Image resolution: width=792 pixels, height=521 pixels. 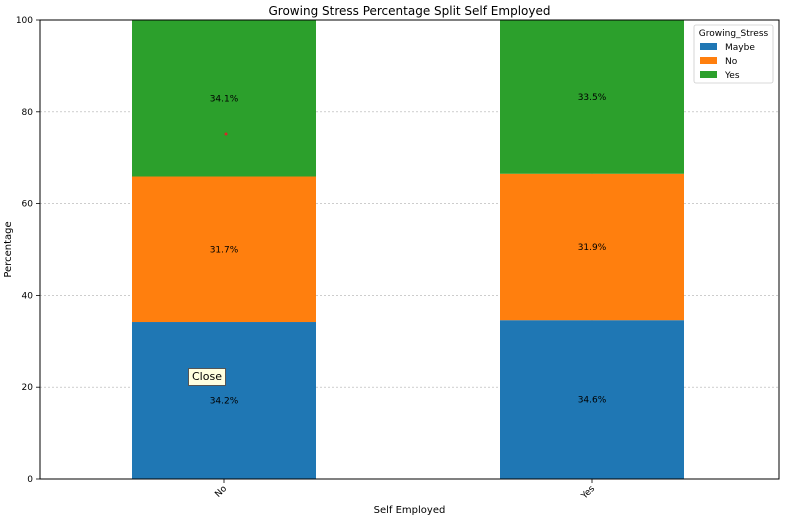 I want to click on y-tick-label: 60, so click(x=28, y=205).